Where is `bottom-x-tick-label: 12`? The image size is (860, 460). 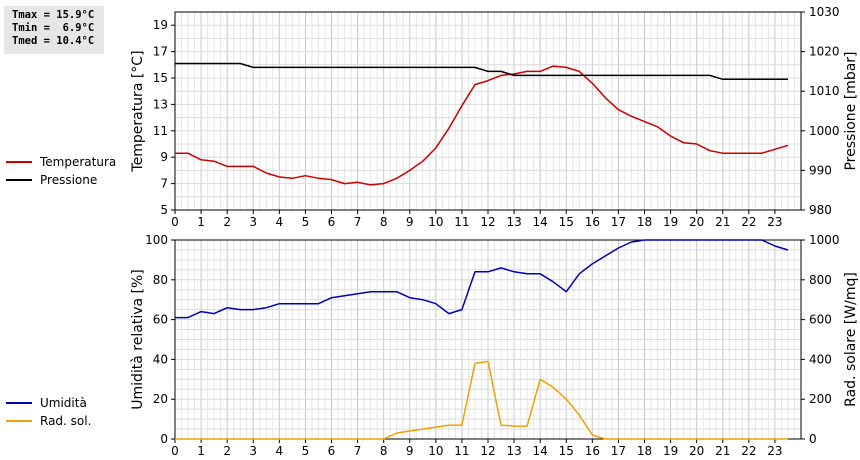 bottom-x-tick-label: 12 is located at coordinates (487, 451).